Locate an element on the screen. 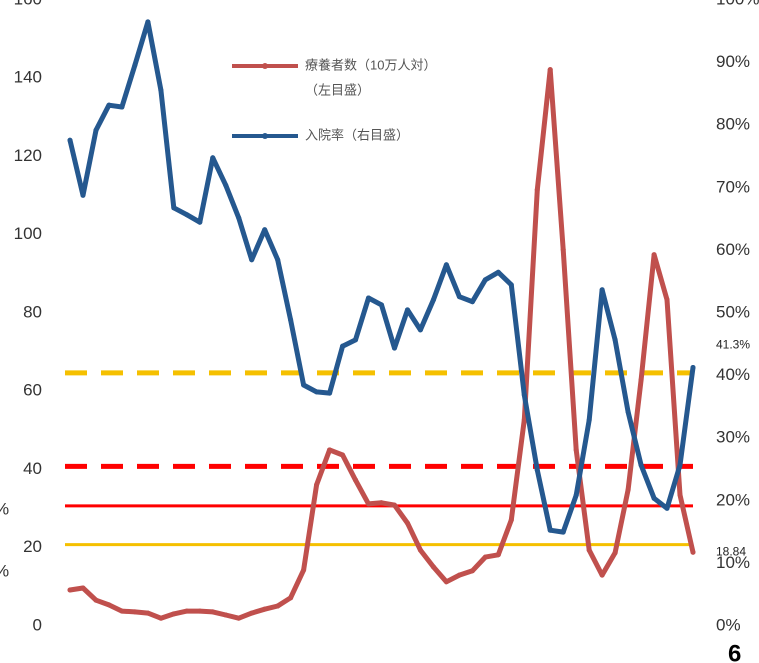 This screenshot has width=759, height=663. legend-note: （左目盛） is located at coordinates (337, 89).